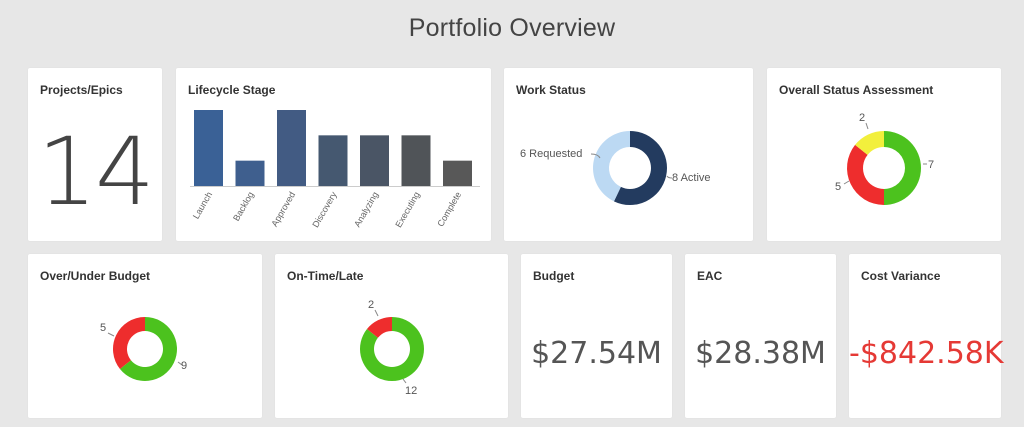 The width and height of the screenshot is (1024, 427). Describe the element at coordinates (869, 143) in the screenshot. I see `overall-status-slice-yellow` at that location.